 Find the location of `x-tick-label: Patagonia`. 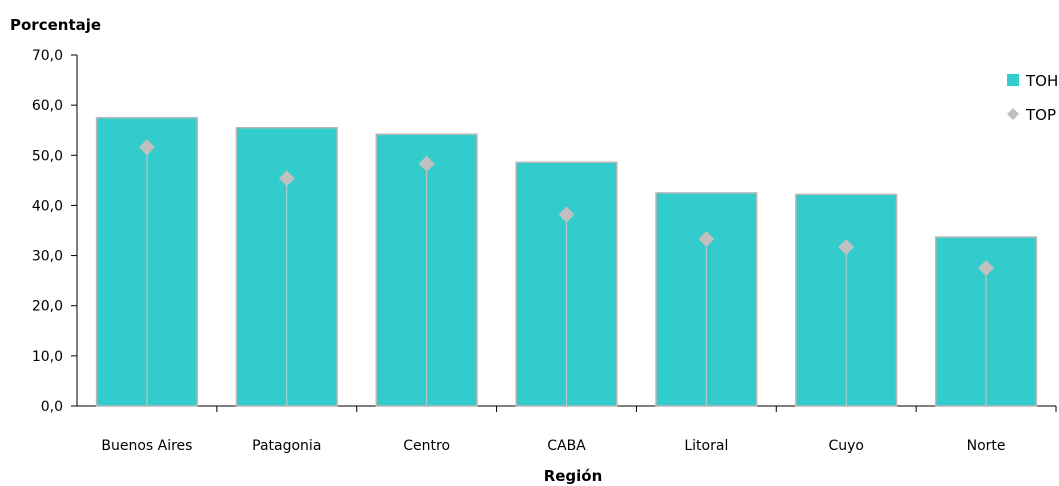

x-tick-label: Patagonia is located at coordinates (286, 446).